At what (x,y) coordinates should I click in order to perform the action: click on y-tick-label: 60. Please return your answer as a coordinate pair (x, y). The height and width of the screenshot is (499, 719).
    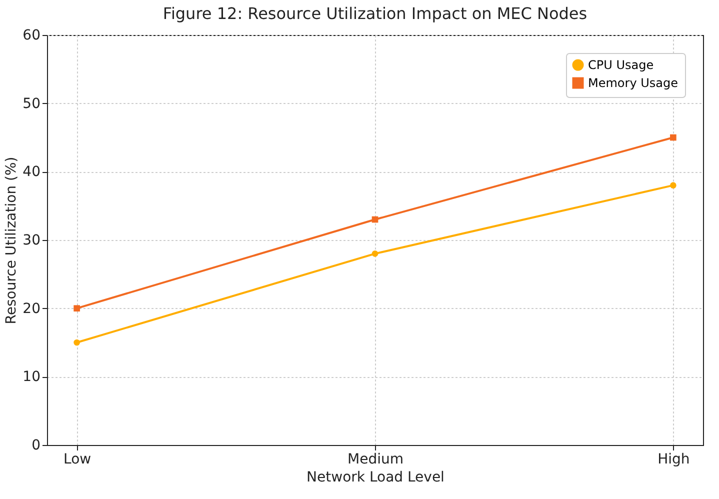
    Looking at the image, I should click on (31, 36).